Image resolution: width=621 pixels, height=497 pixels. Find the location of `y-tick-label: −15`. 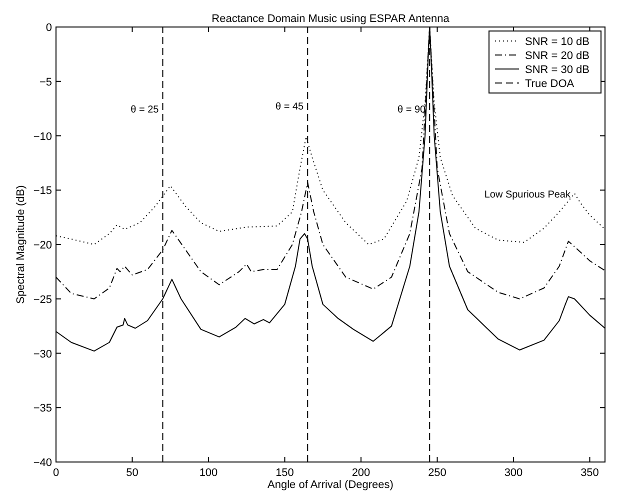

y-tick-label: −15 is located at coordinates (42, 191).